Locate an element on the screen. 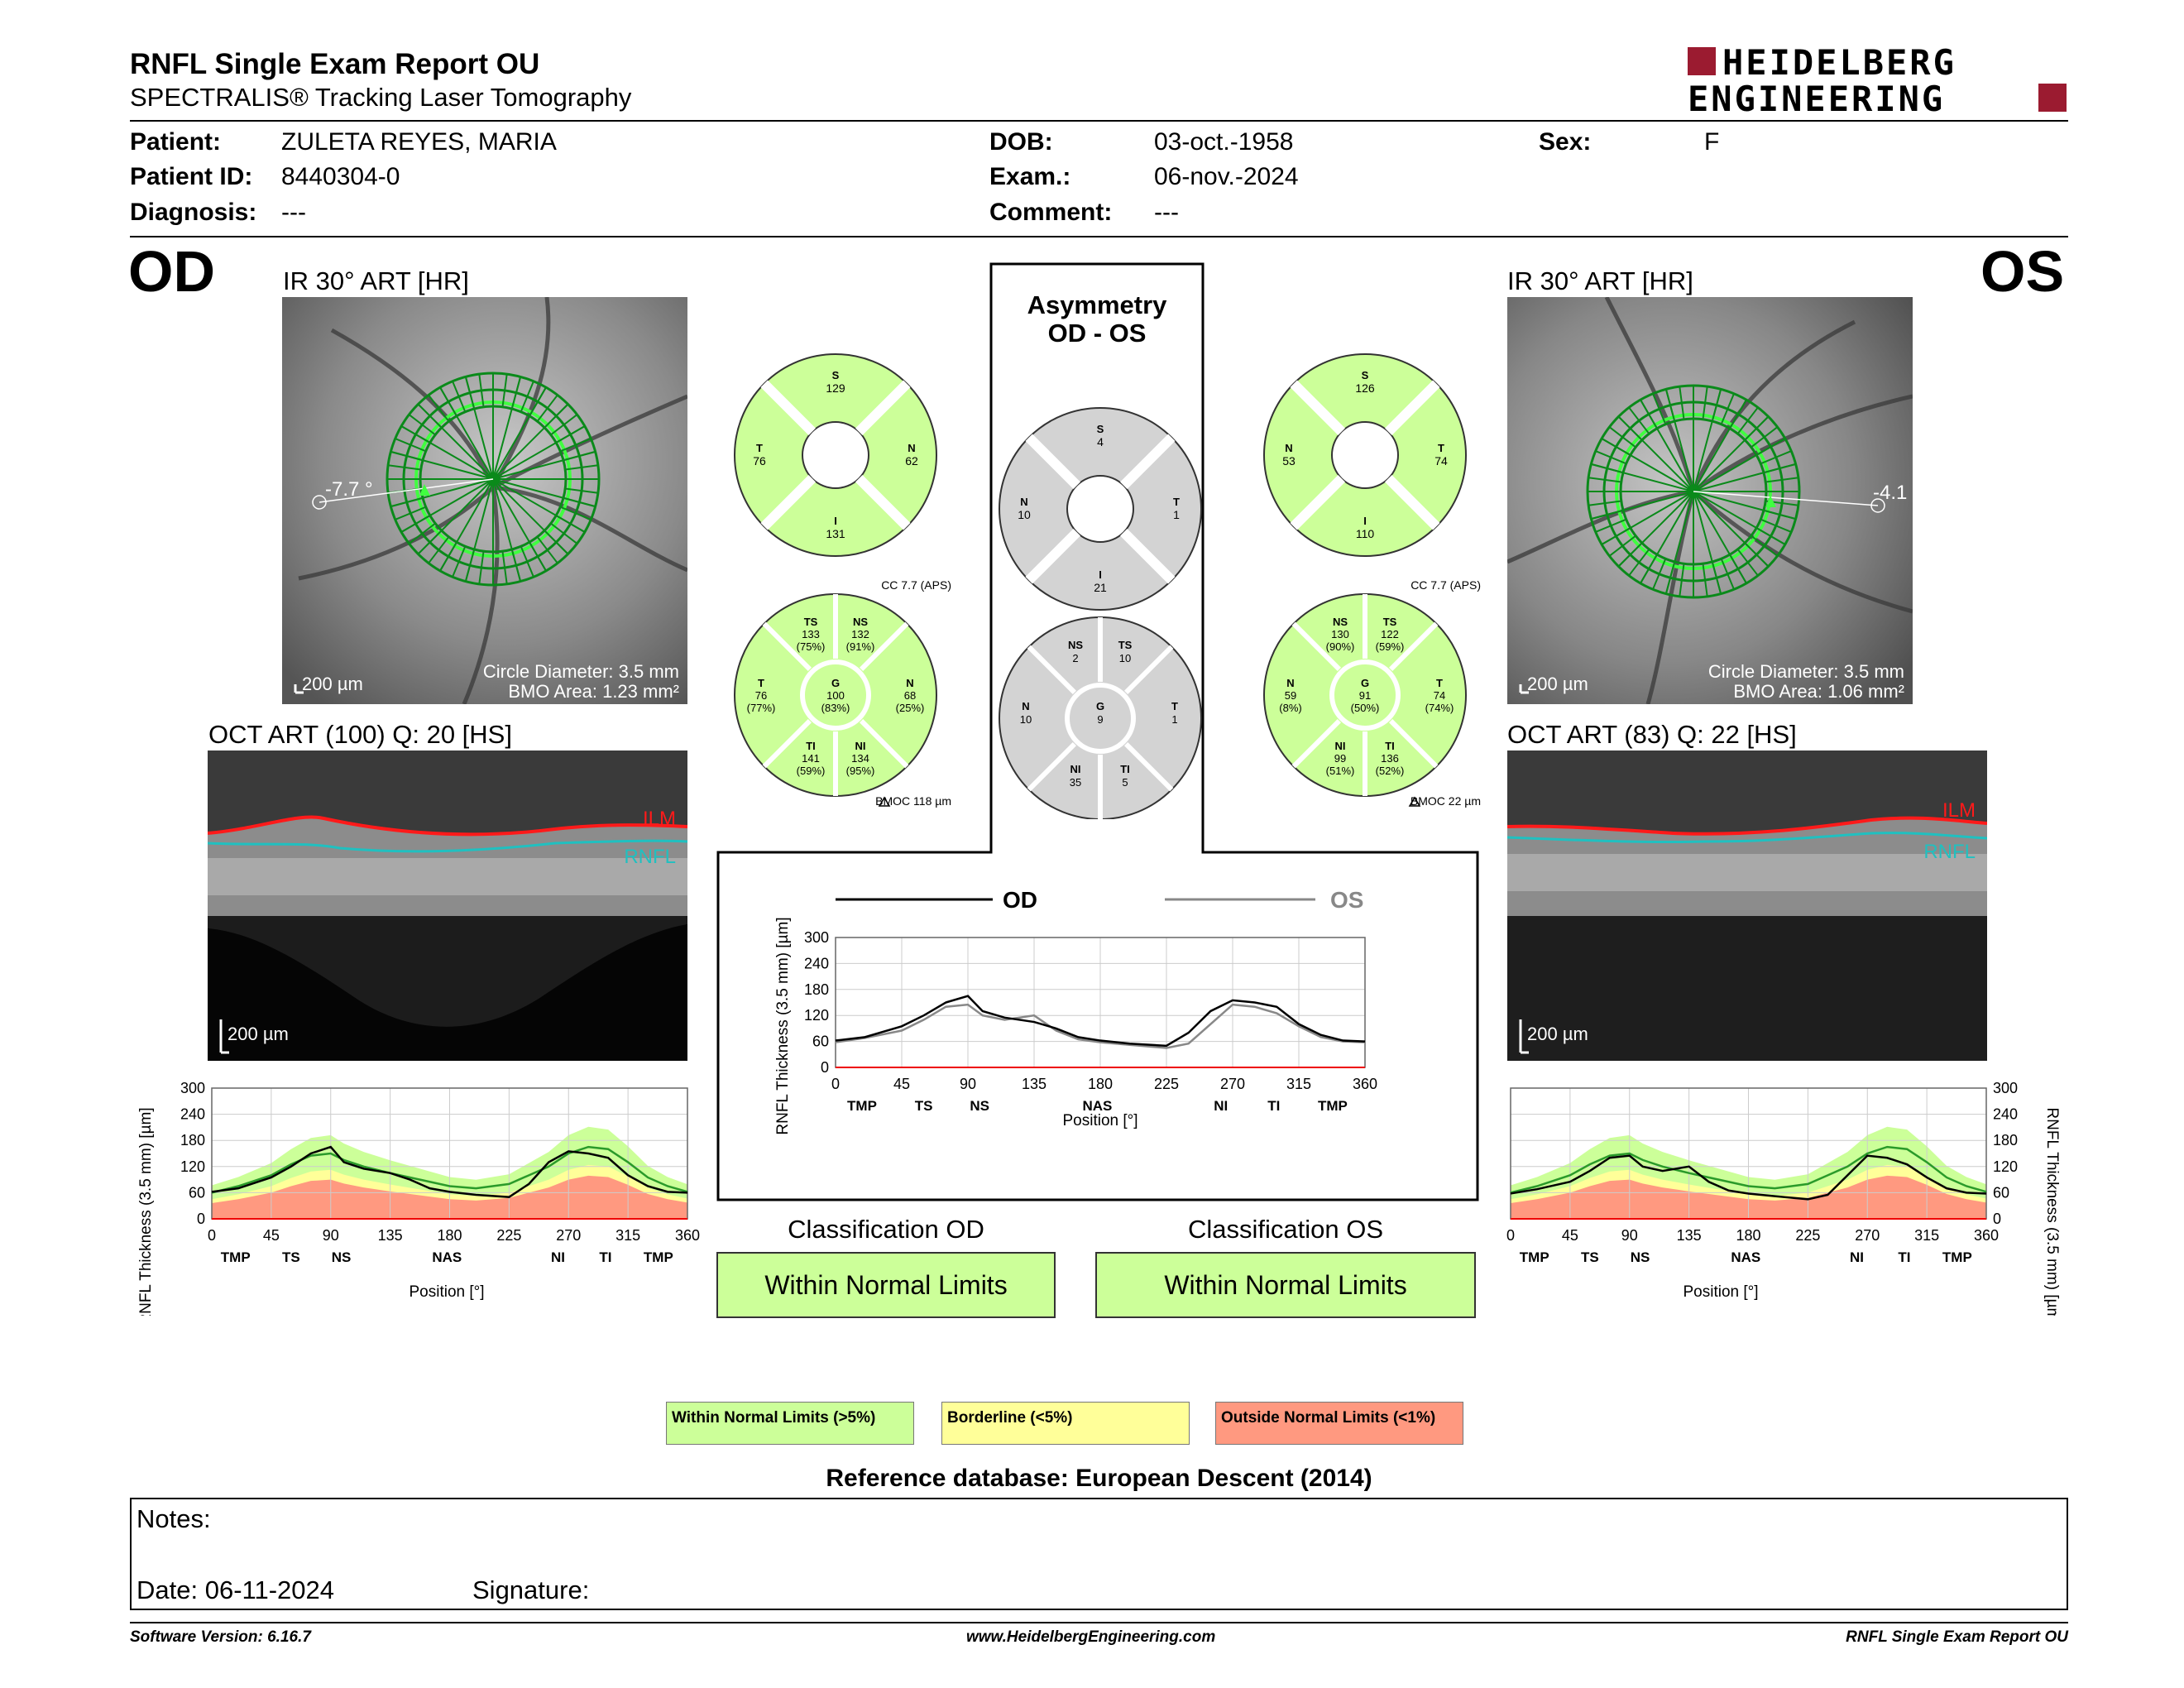 The height and width of the screenshot is (1688, 2184). series-od-line is located at coordinates (1100, 1021).